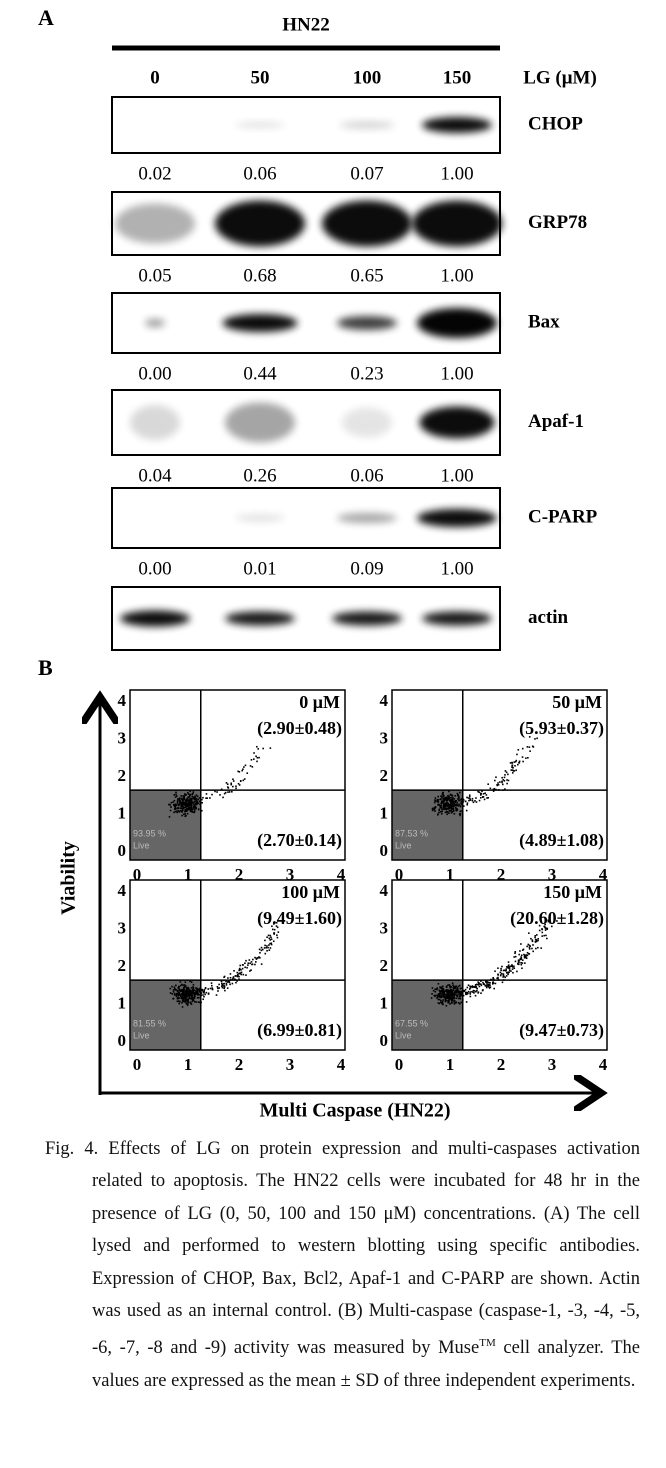  Describe the element at coordinates (560, 77) in the screenshot. I see `treatment-label: LG (μM)` at that location.